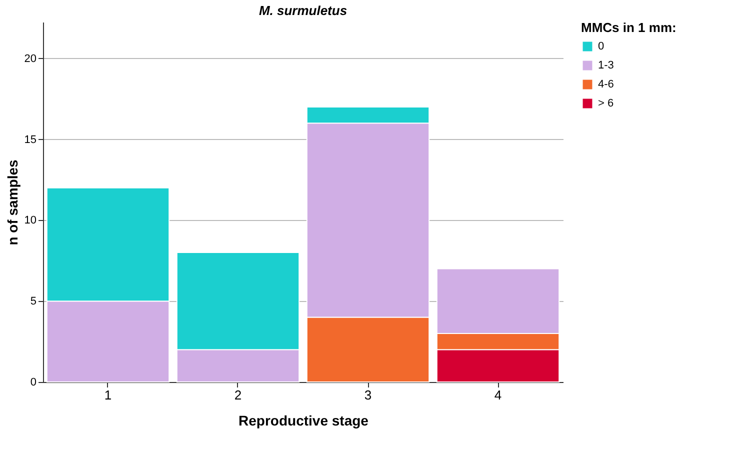 The height and width of the screenshot is (475, 736). I want to click on x-tick-label: 1, so click(108, 395).